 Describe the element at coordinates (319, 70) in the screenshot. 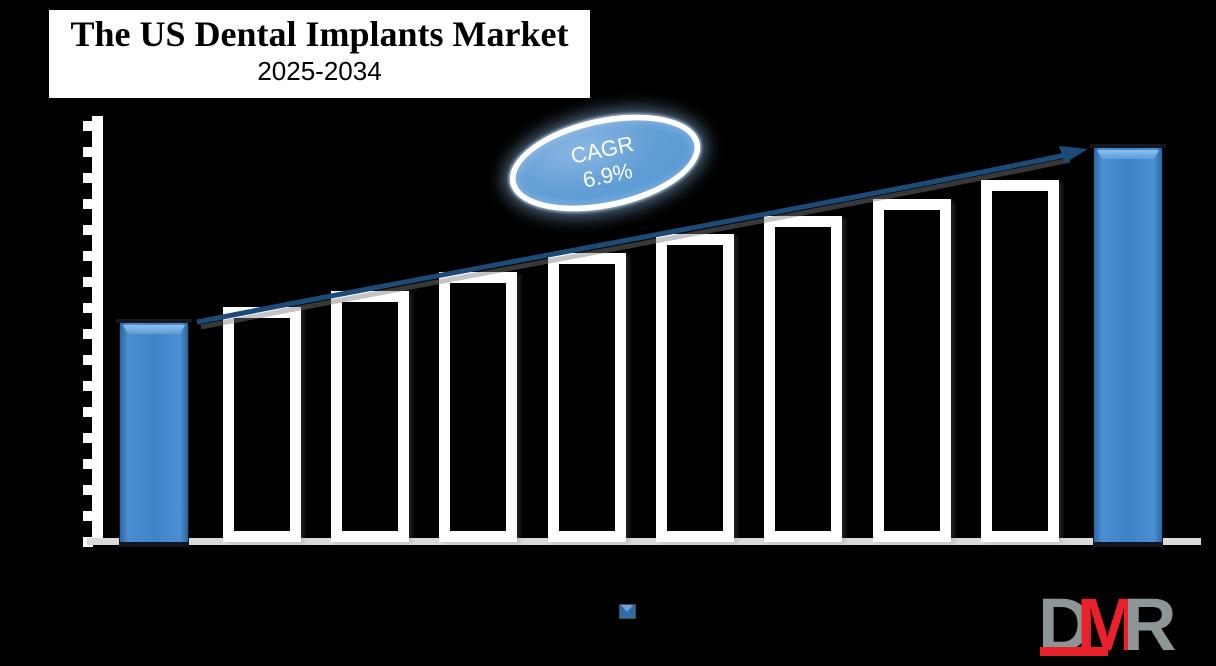

I see `chart-subtitle: 2025-2034` at that location.